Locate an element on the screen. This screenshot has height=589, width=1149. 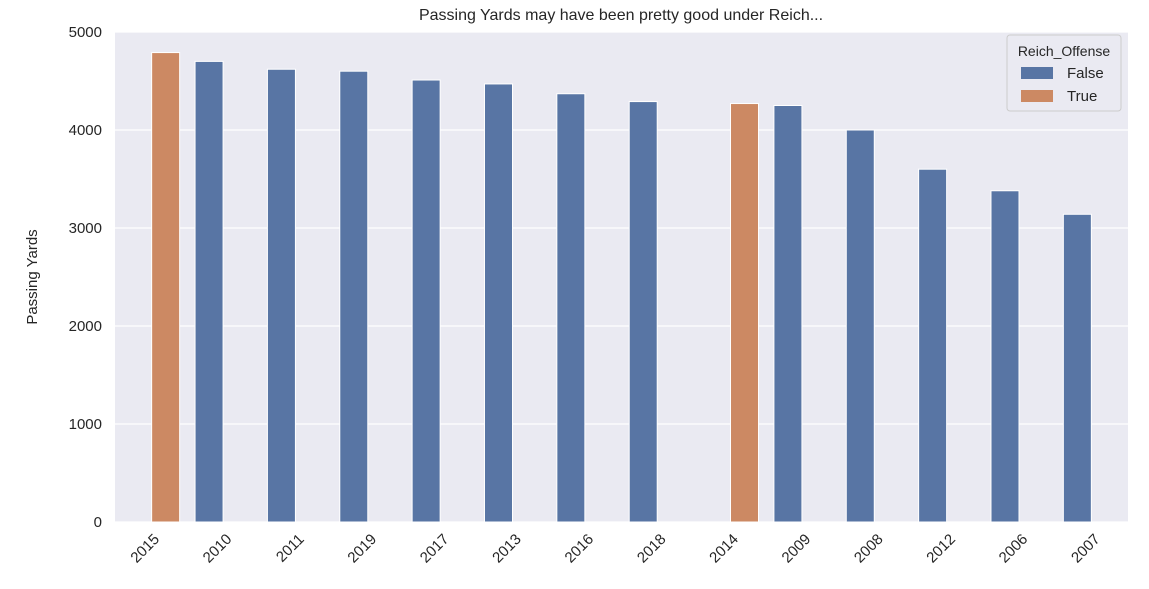
bar-2013-false is located at coordinates (498, 303).